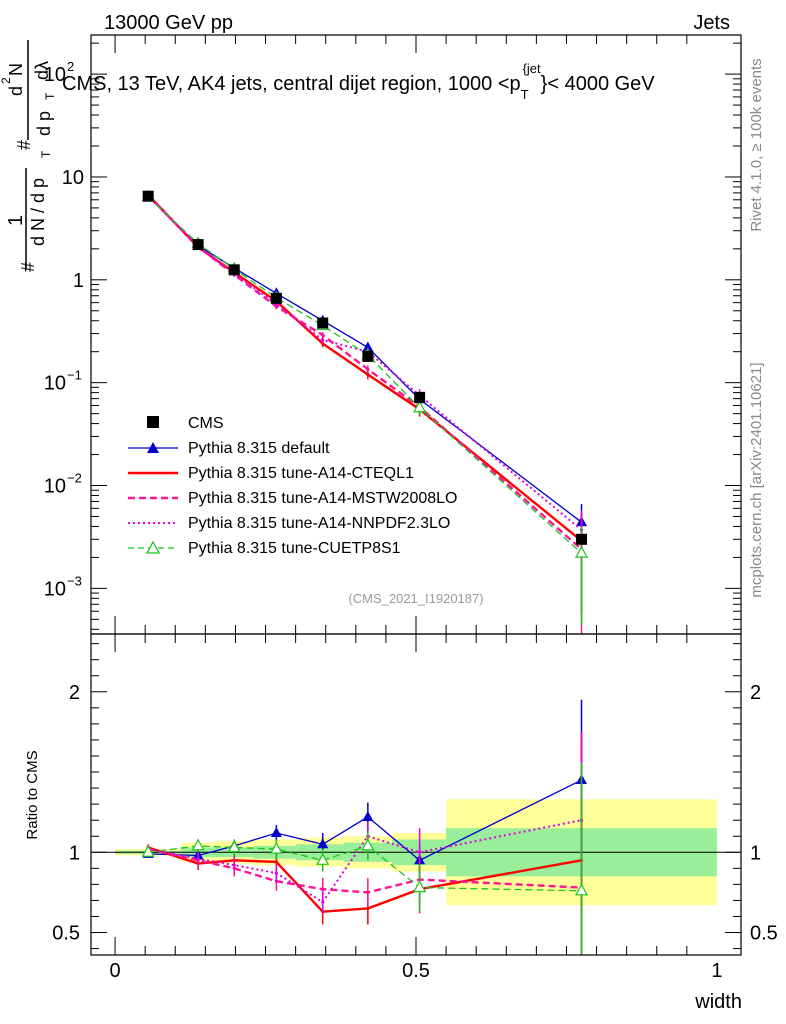 This screenshot has width=786, height=1024. Describe the element at coordinates (718, 1002) in the screenshot. I see `xlabel: width` at that location.